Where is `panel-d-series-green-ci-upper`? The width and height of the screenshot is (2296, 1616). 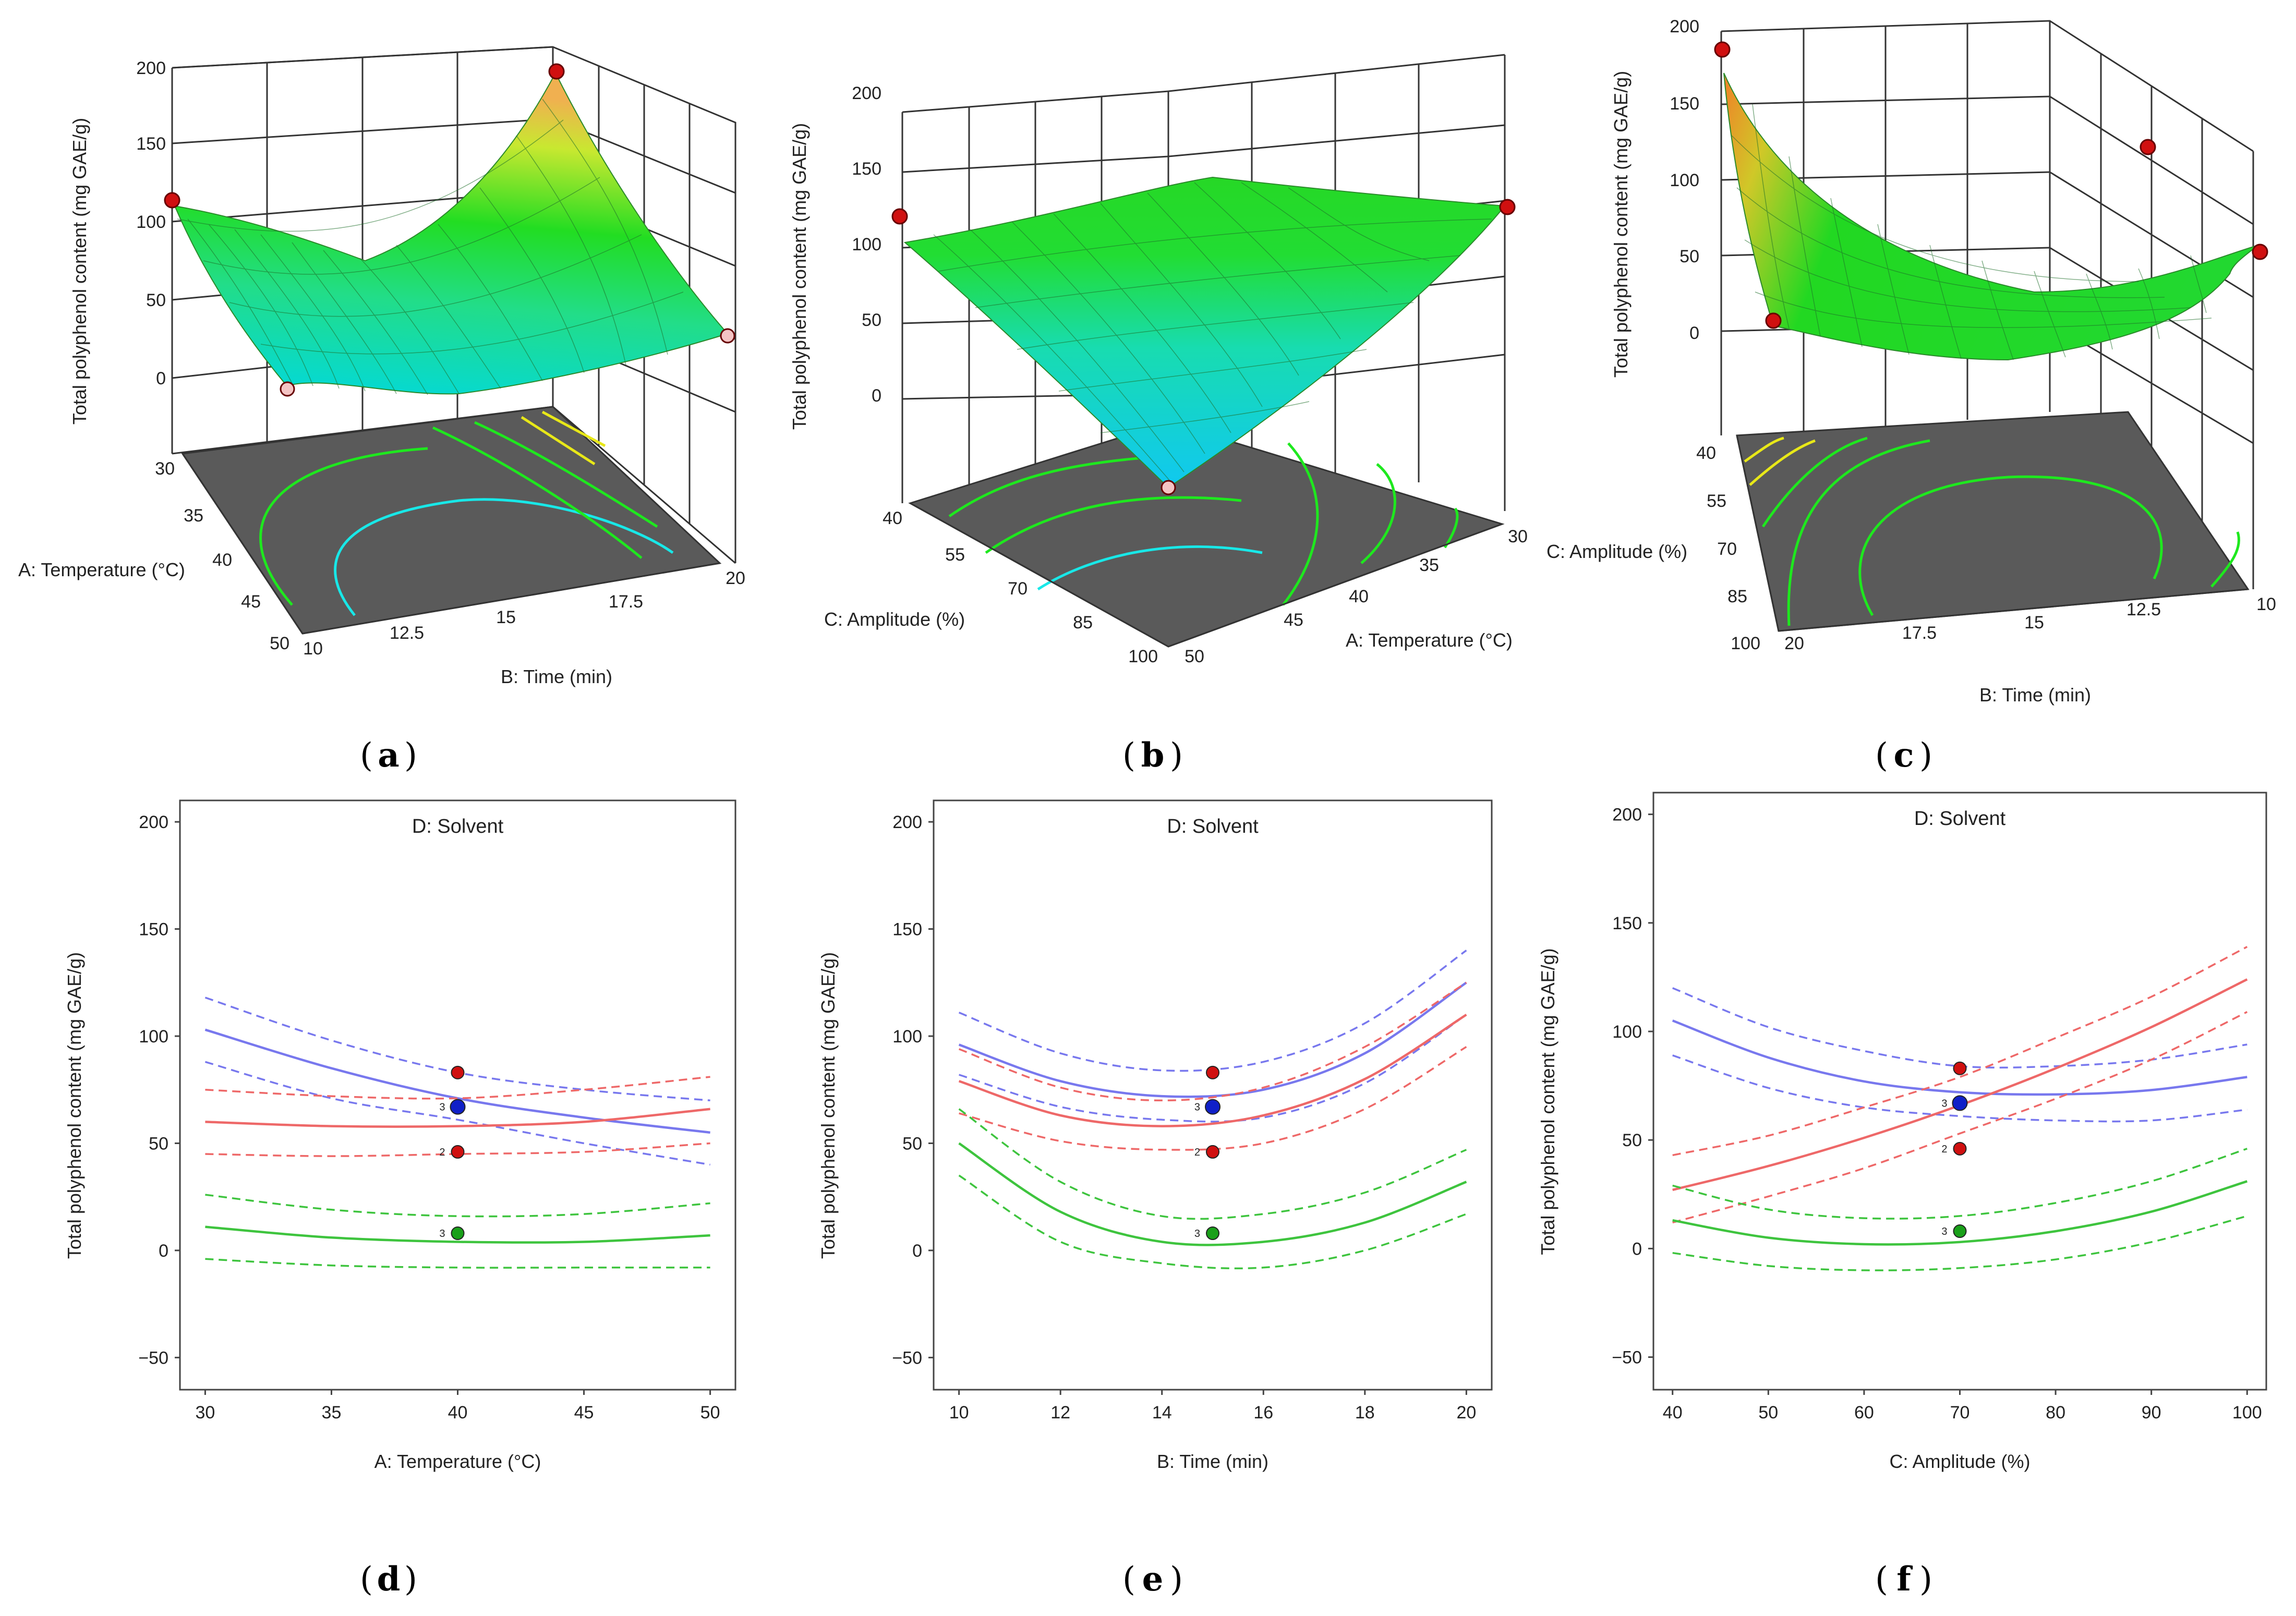
panel-d-series-green-ci-upper is located at coordinates (457, 1206).